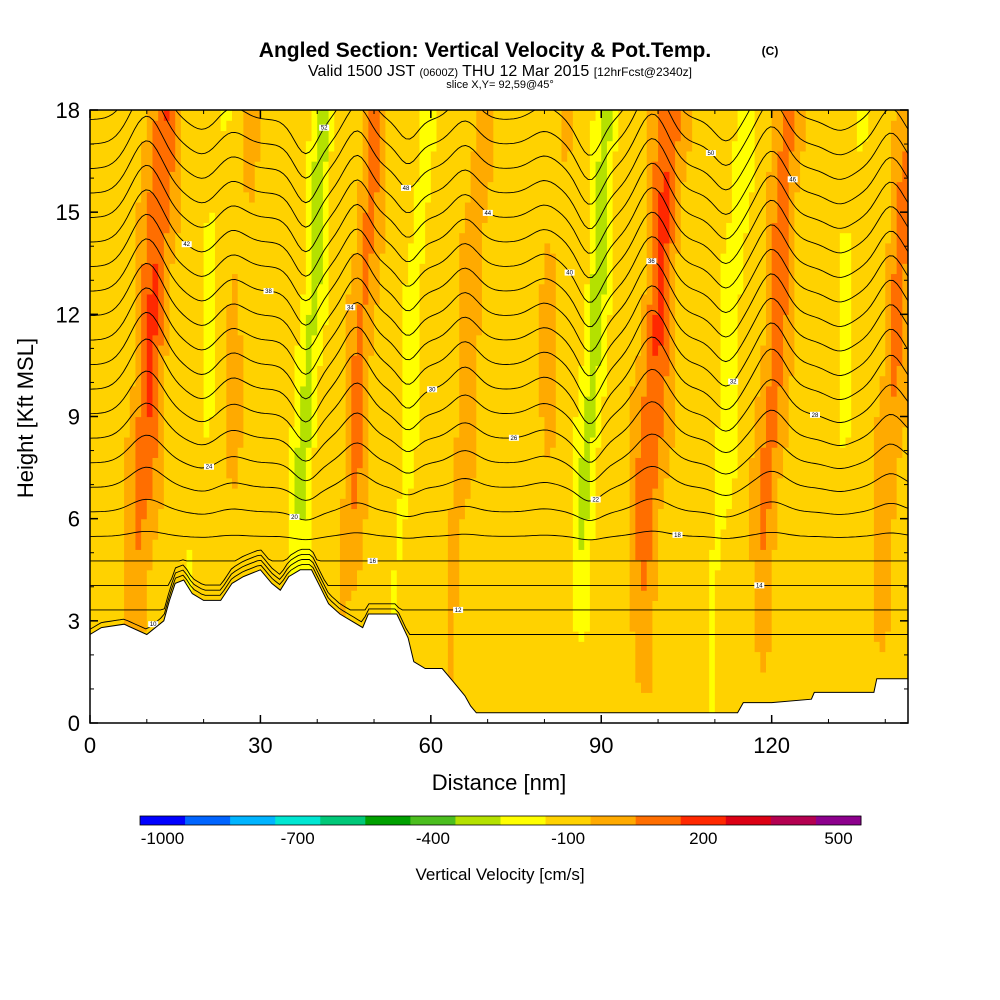 This screenshot has width=1000, height=1000. What do you see at coordinates (677, 536) in the screenshot?
I see `svg-text: 18` at bounding box center [677, 536].